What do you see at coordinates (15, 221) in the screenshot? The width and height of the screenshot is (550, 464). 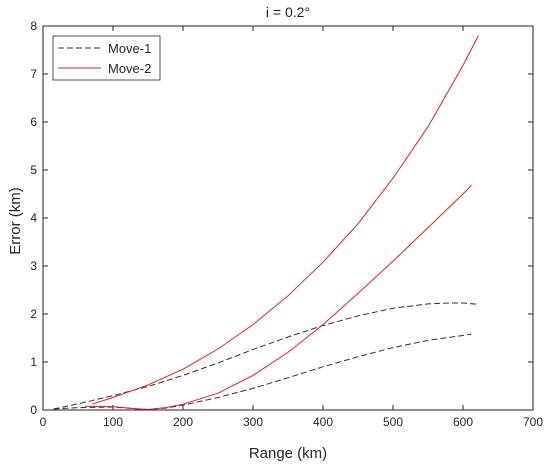 I see `y-axis-label: Error (km)` at bounding box center [15, 221].